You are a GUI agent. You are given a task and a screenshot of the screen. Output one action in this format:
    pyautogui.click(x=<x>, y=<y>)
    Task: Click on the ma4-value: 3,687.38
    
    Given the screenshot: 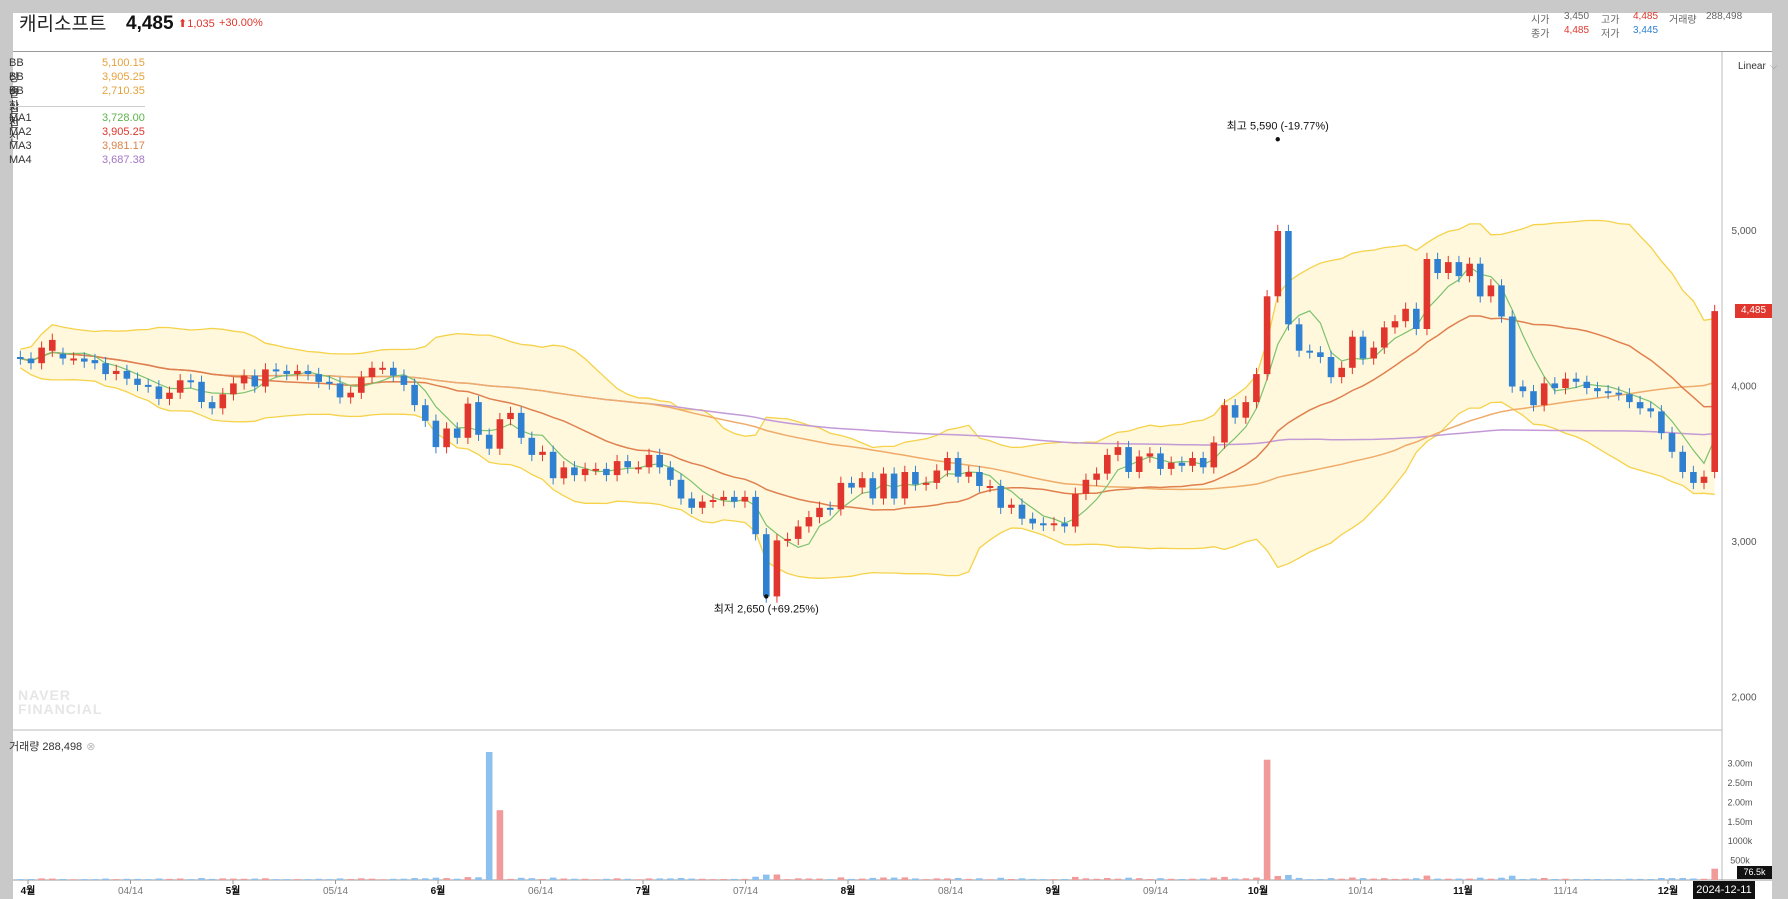 What is the action you would take?
    pyautogui.click(x=123, y=160)
    